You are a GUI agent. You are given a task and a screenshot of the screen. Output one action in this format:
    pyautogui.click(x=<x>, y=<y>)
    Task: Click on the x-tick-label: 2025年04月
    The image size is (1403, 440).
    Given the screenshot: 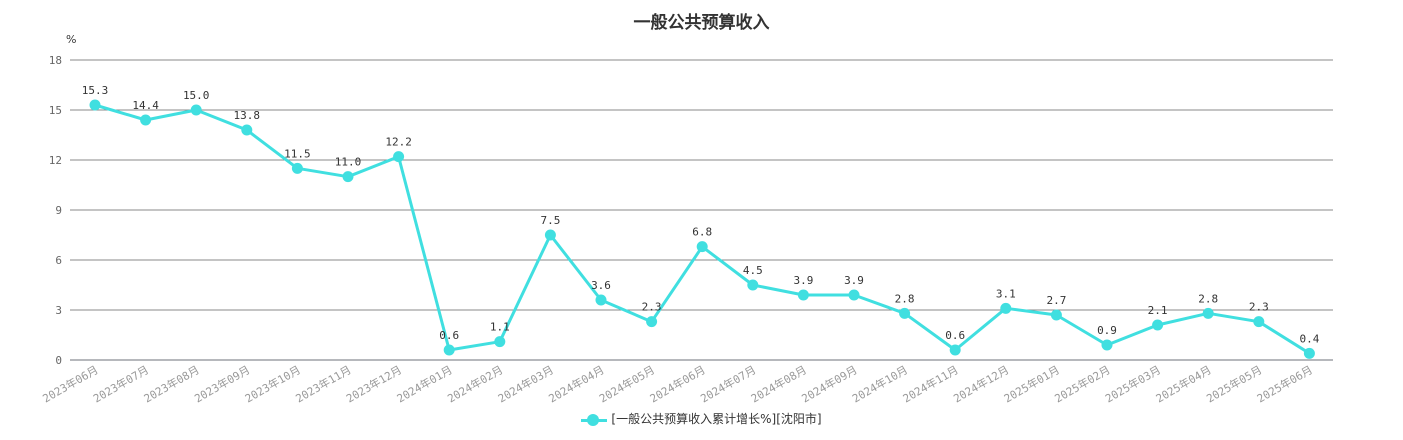 What is the action you would take?
    pyautogui.click(x=1183, y=383)
    